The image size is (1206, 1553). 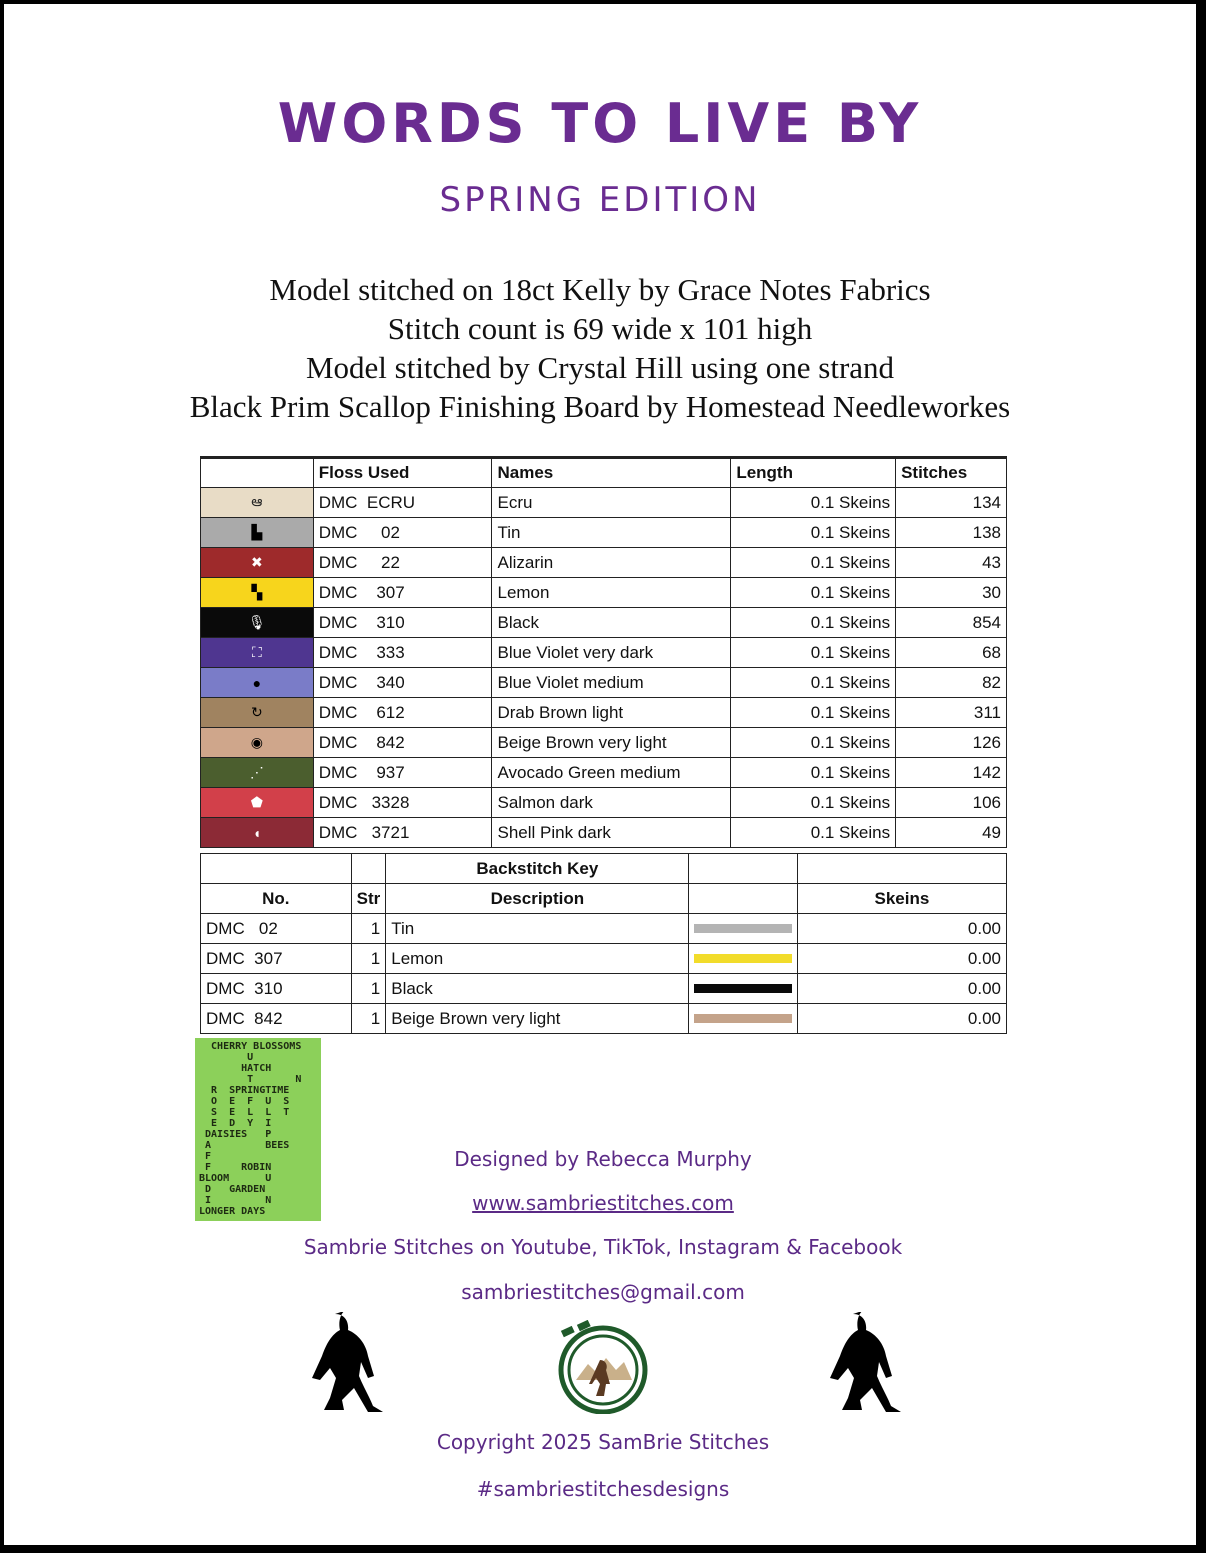 What do you see at coordinates (600, 123) in the screenshot?
I see `page-title: WORDS TO LIVE BY` at bounding box center [600, 123].